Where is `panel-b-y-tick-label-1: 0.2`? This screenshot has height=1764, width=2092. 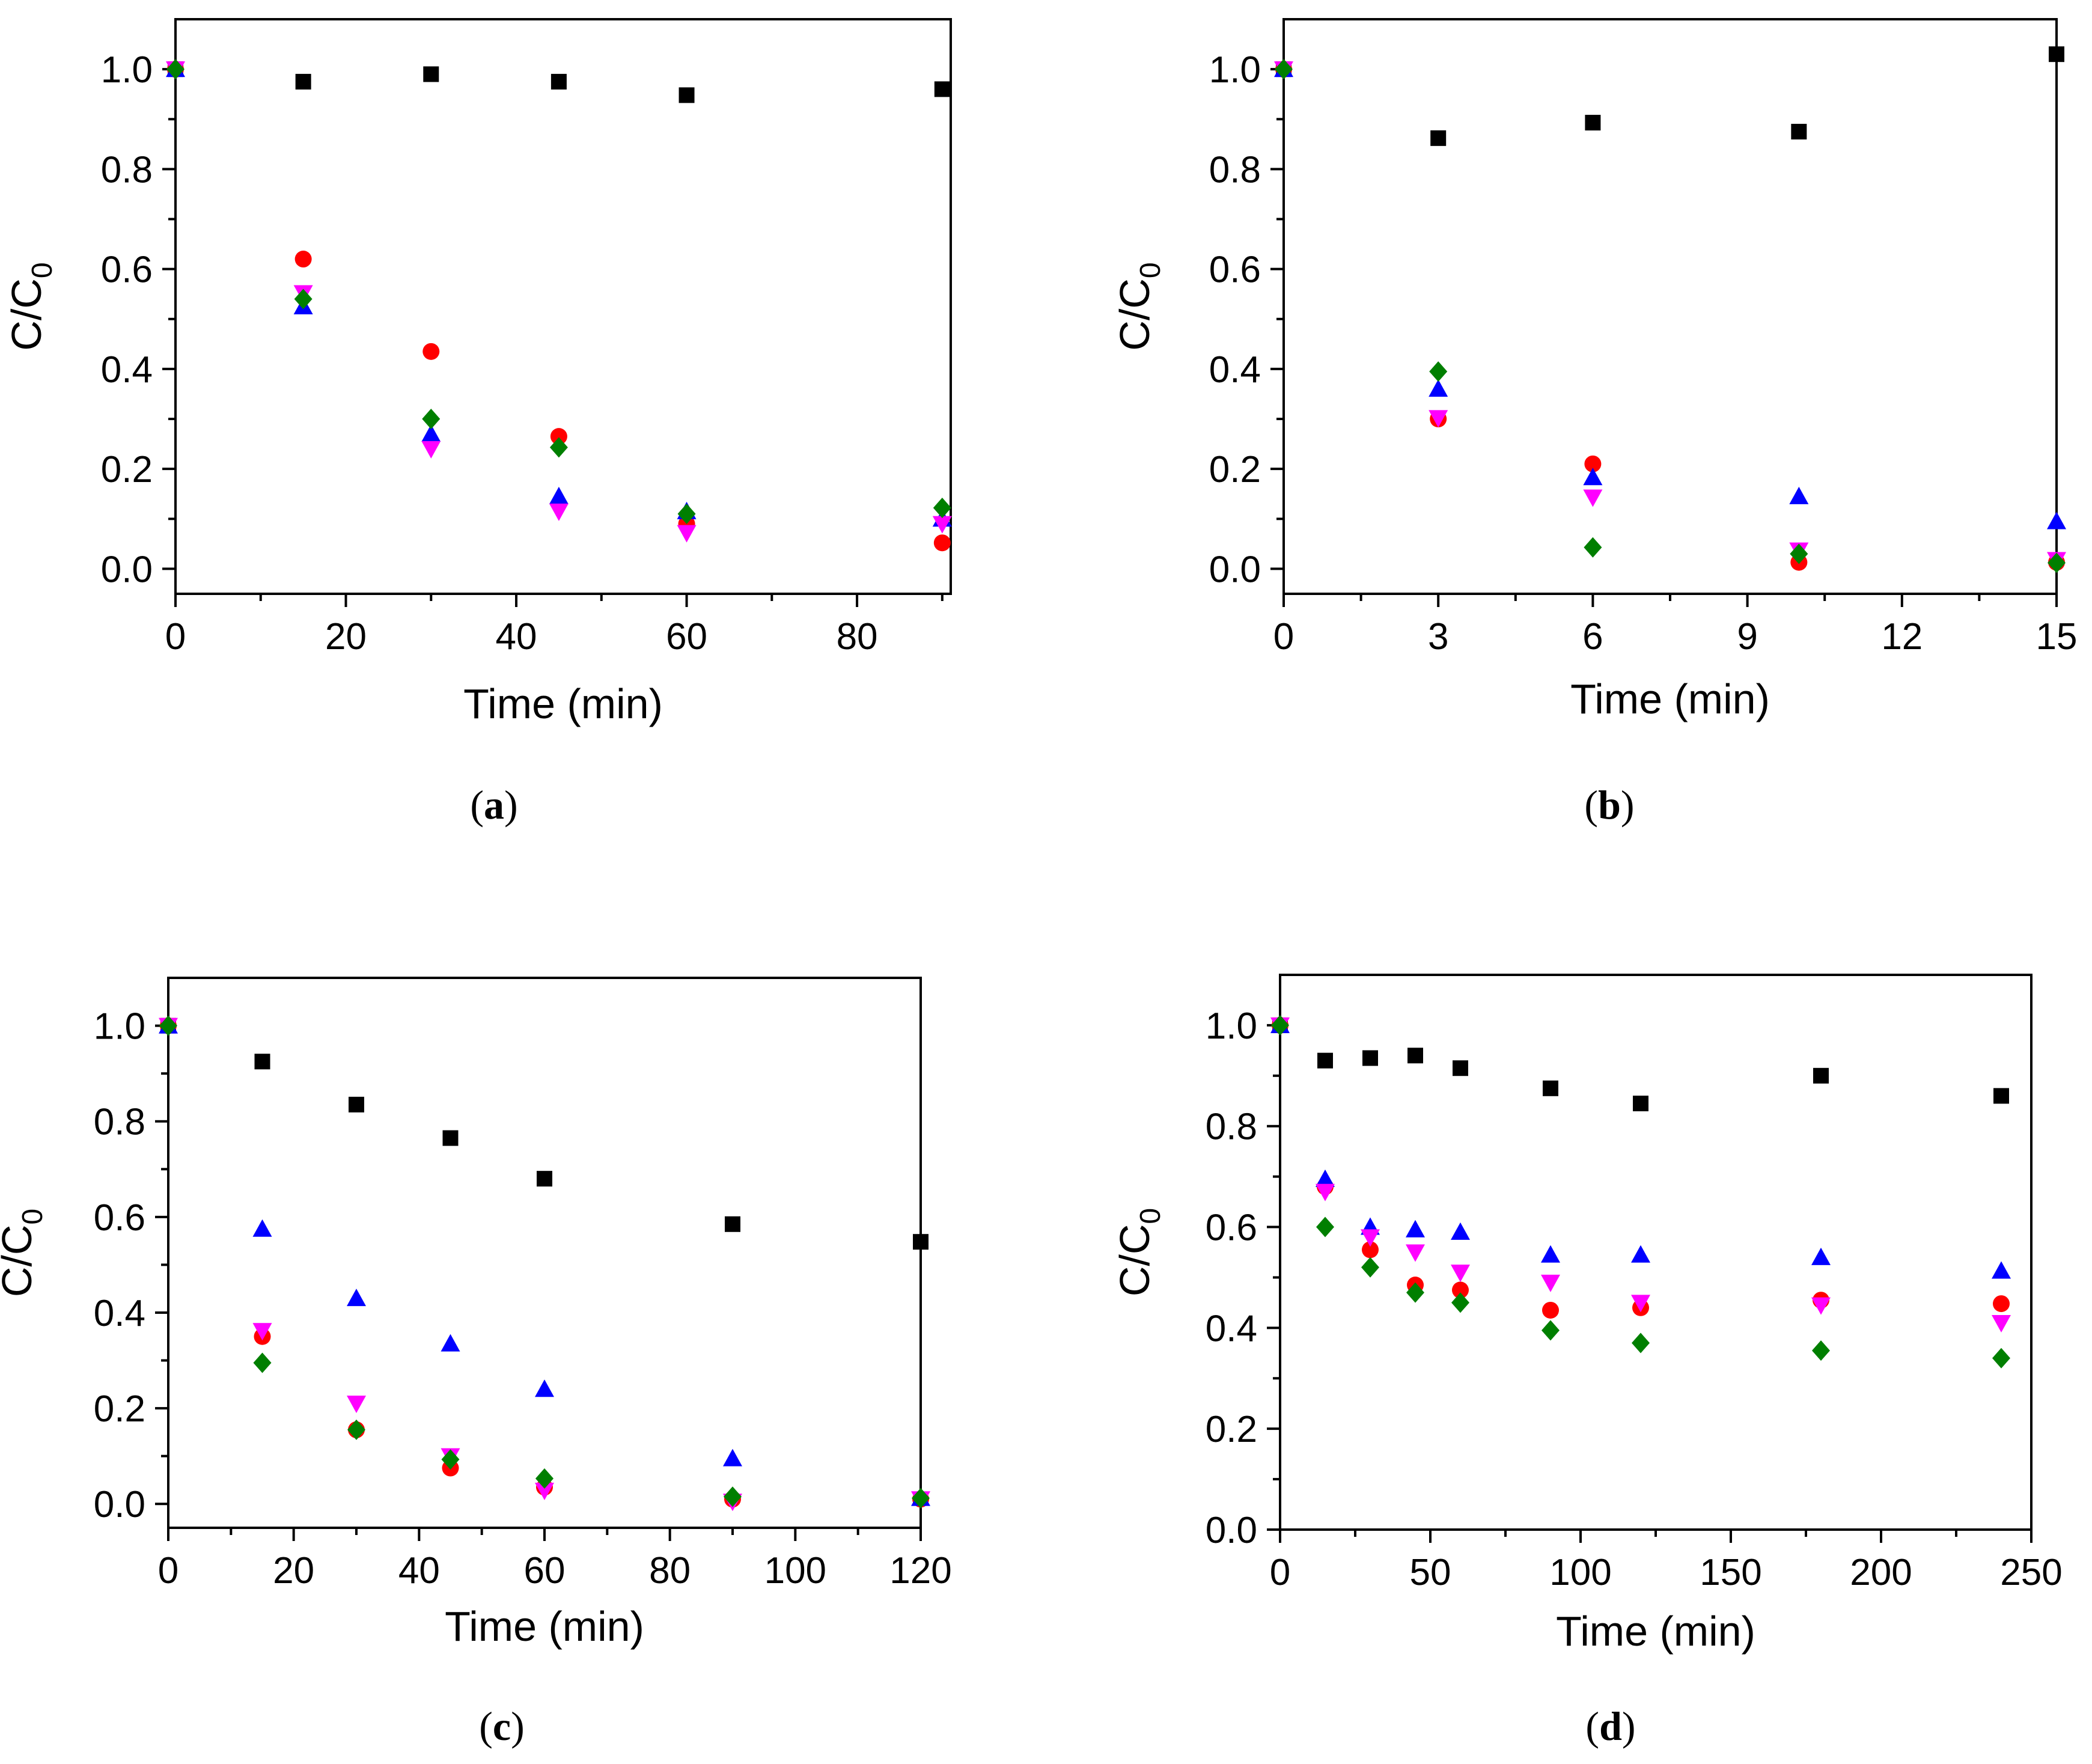
panel-b-y-tick-label-1: 0.2 is located at coordinates (1235, 469).